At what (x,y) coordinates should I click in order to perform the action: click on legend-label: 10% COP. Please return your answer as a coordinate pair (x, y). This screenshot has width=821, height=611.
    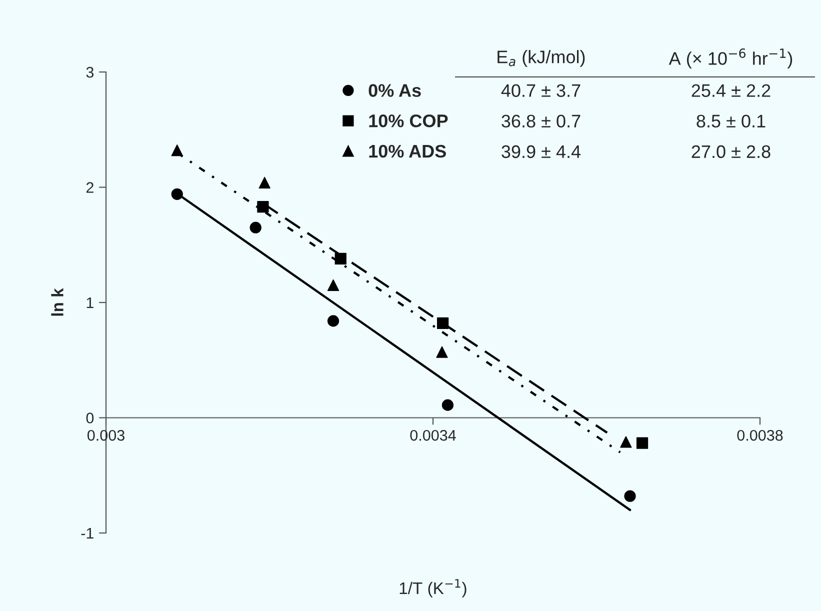
    Looking at the image, I should click on (408, 121).